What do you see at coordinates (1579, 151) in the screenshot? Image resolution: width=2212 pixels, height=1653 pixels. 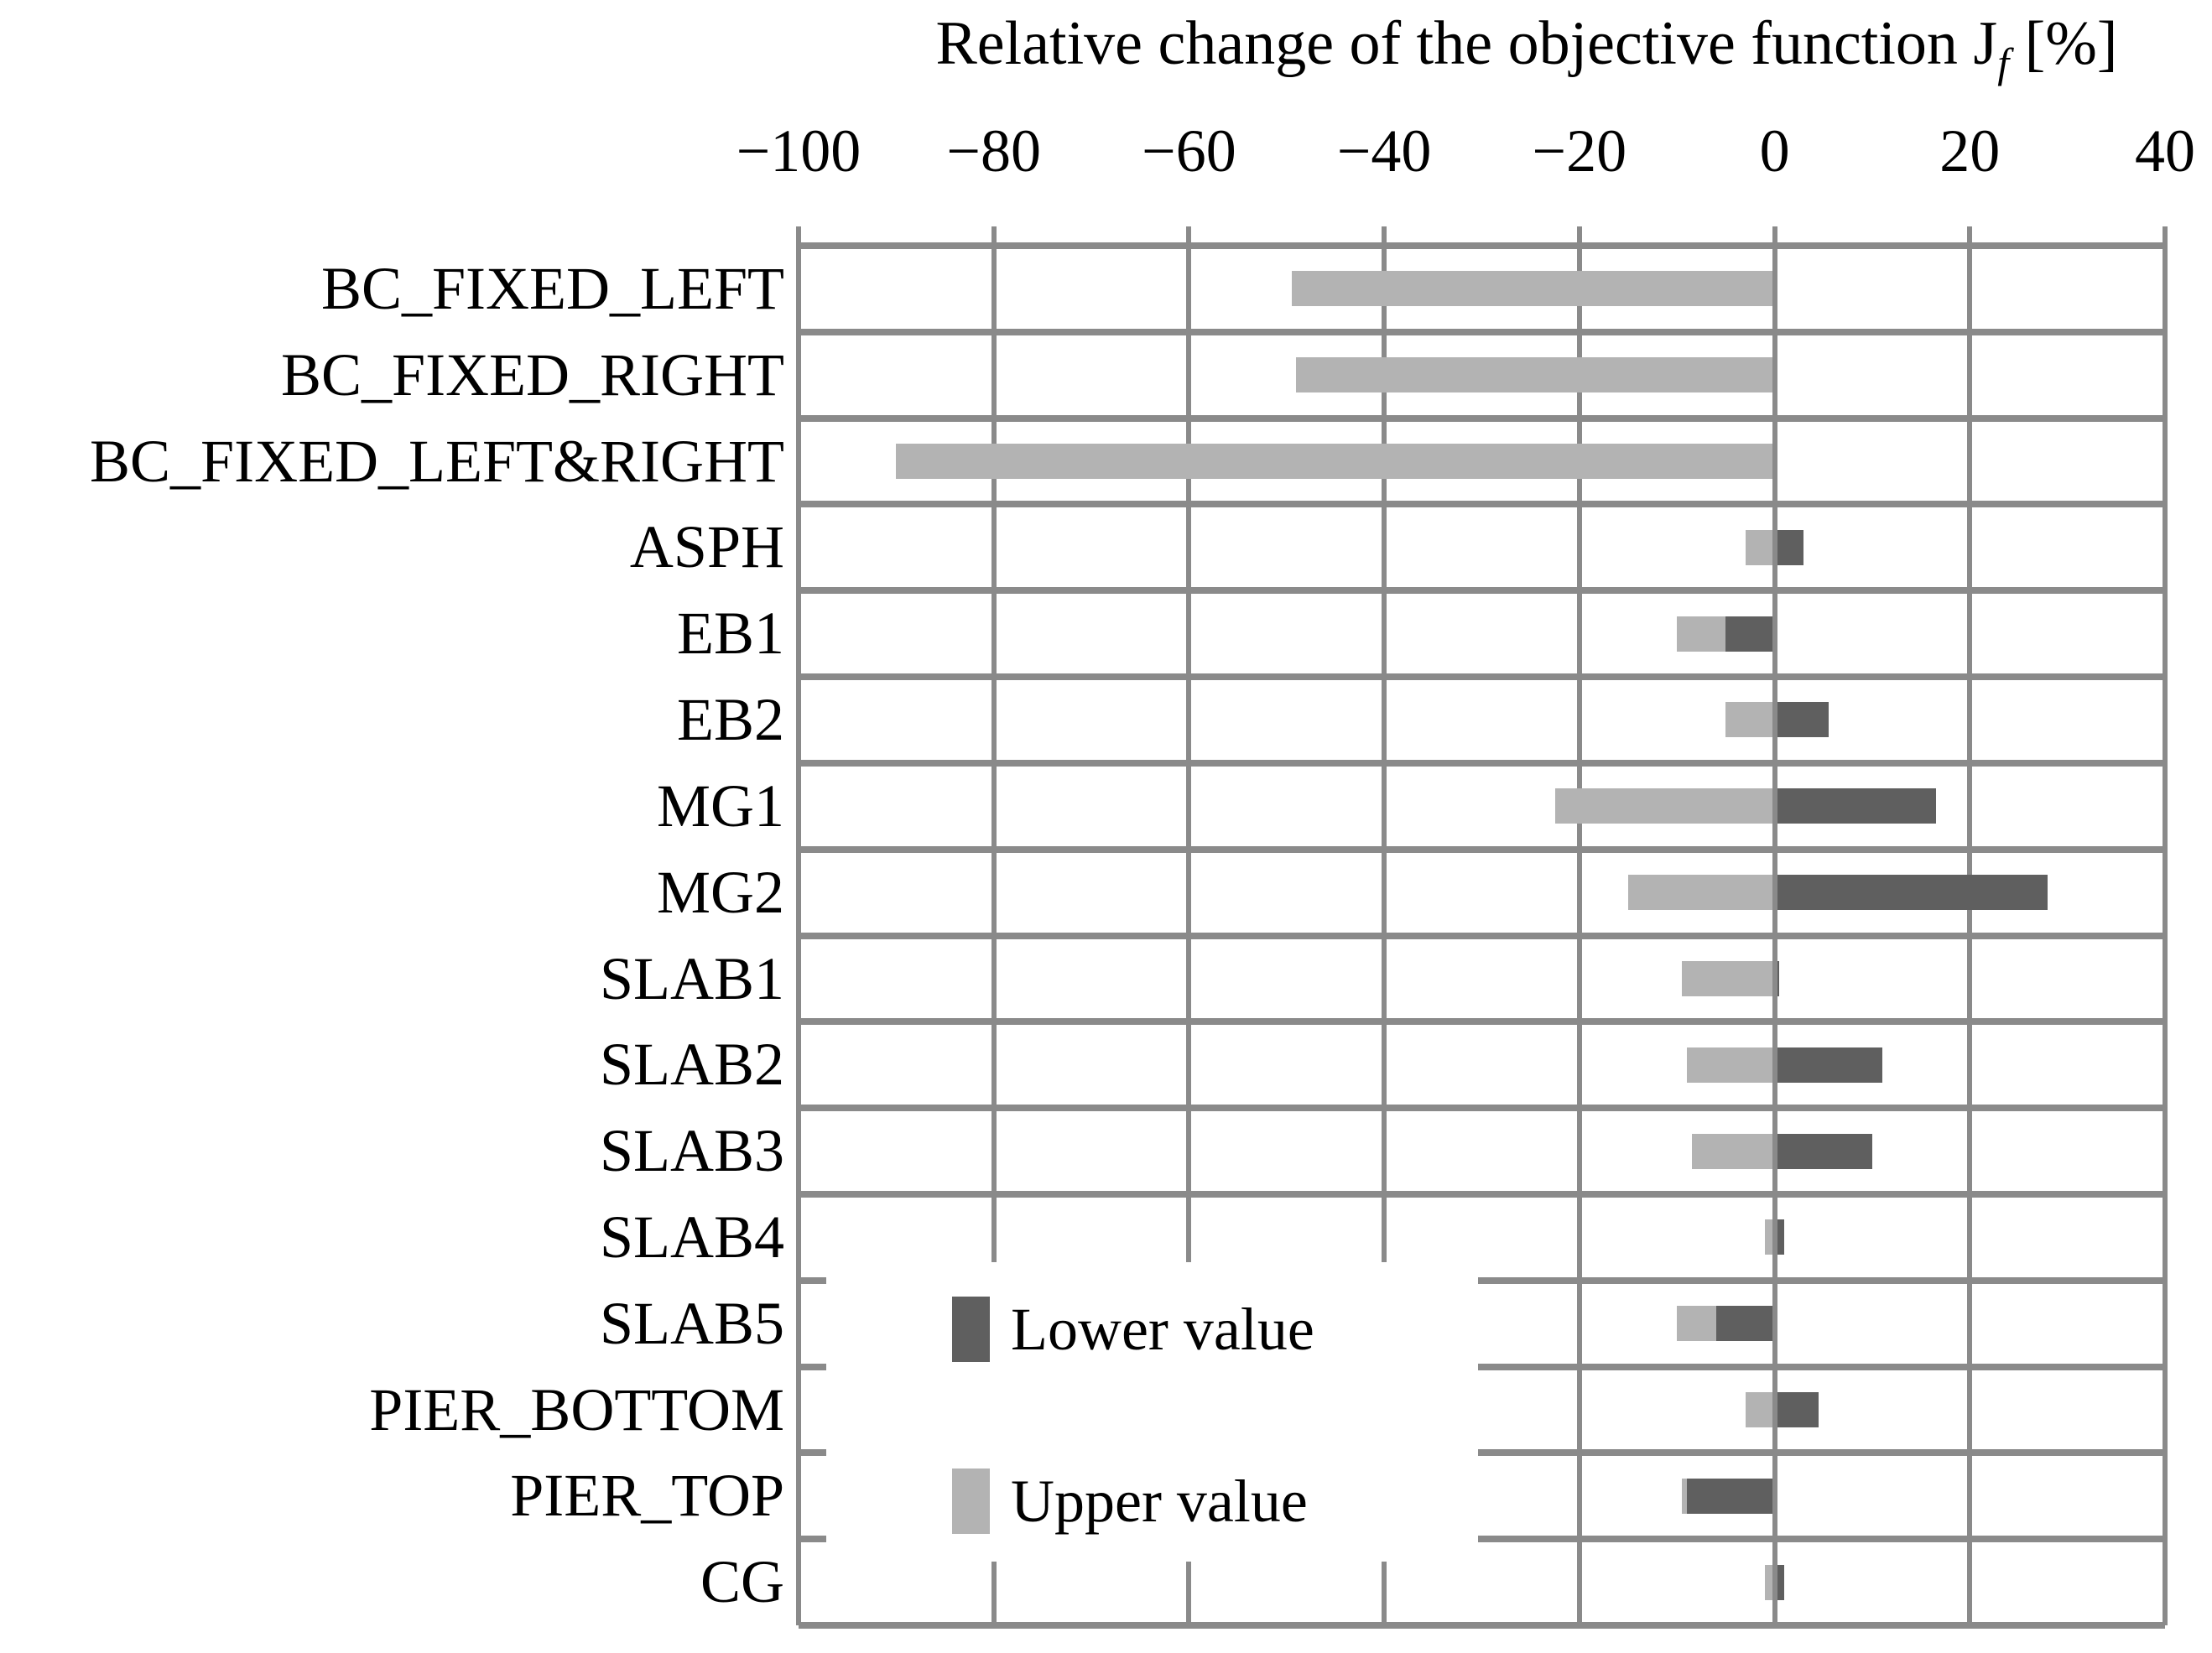 I see `x-axis-tick-label: −20` at bounding box center [1579, 151].